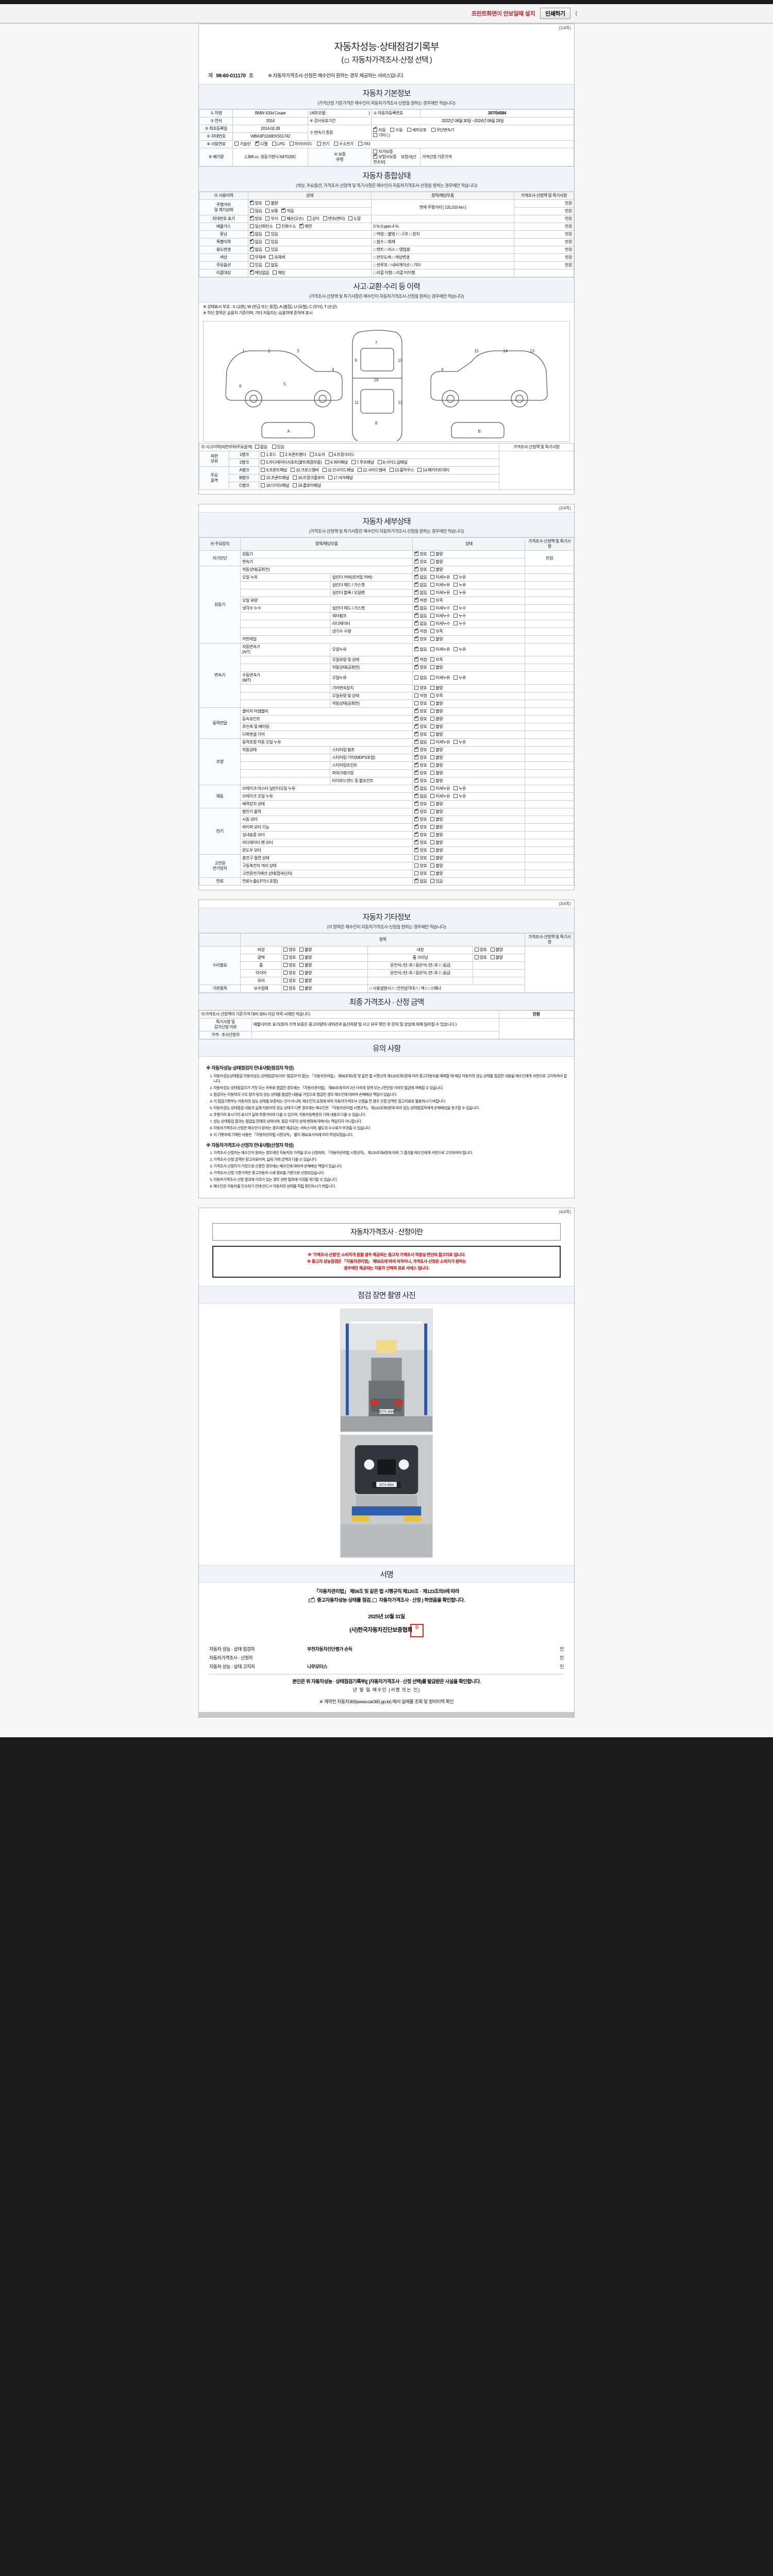 This screenshot has height=2576, width=773. What do you see at coordinates (459, 608) in the screenshot?
I see `option-2: 누수` at bounding box center [459, 608].